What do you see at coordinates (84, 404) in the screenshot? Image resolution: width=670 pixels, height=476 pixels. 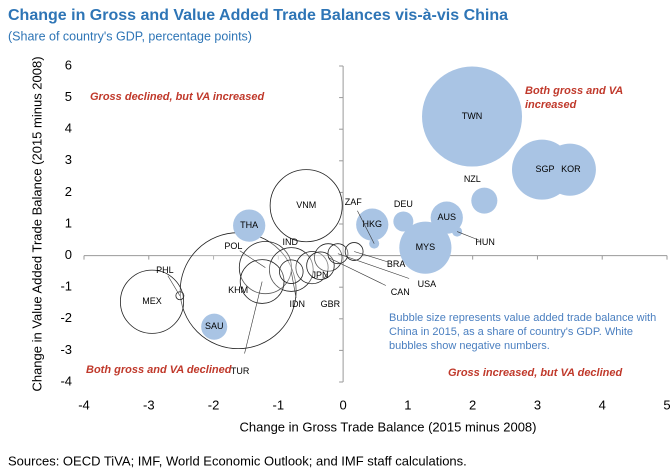 I see `x-tick-label: -4` at bounding box center [84, 404].